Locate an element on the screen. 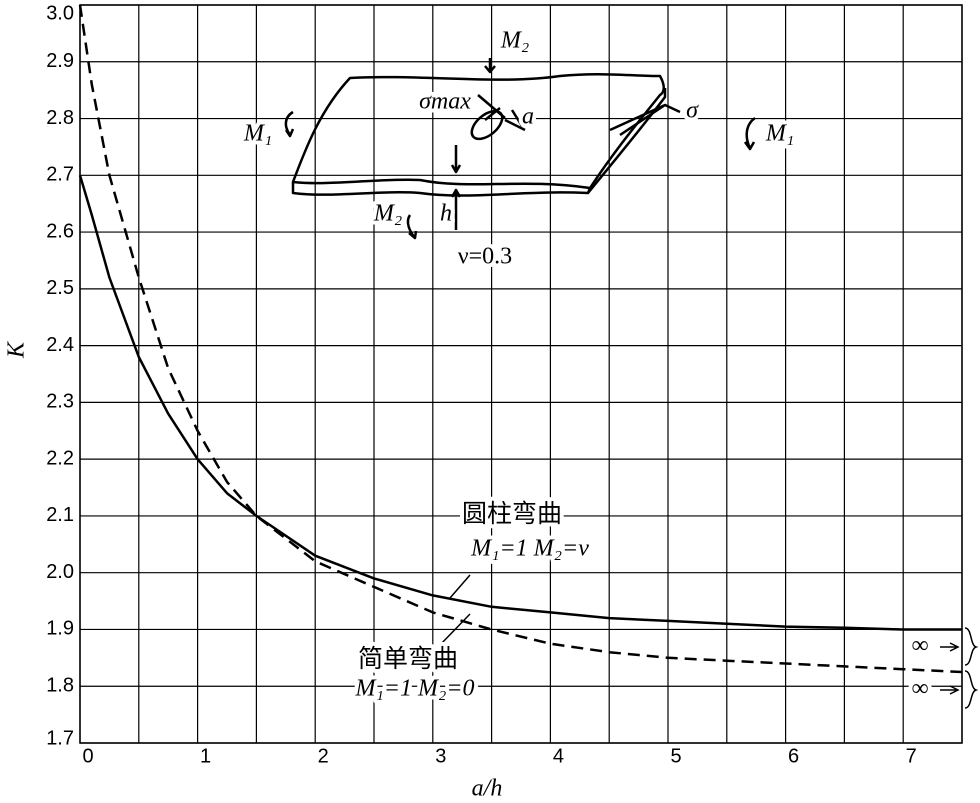  y-tick-label: 1.7 is located at coordinates (60, 738).